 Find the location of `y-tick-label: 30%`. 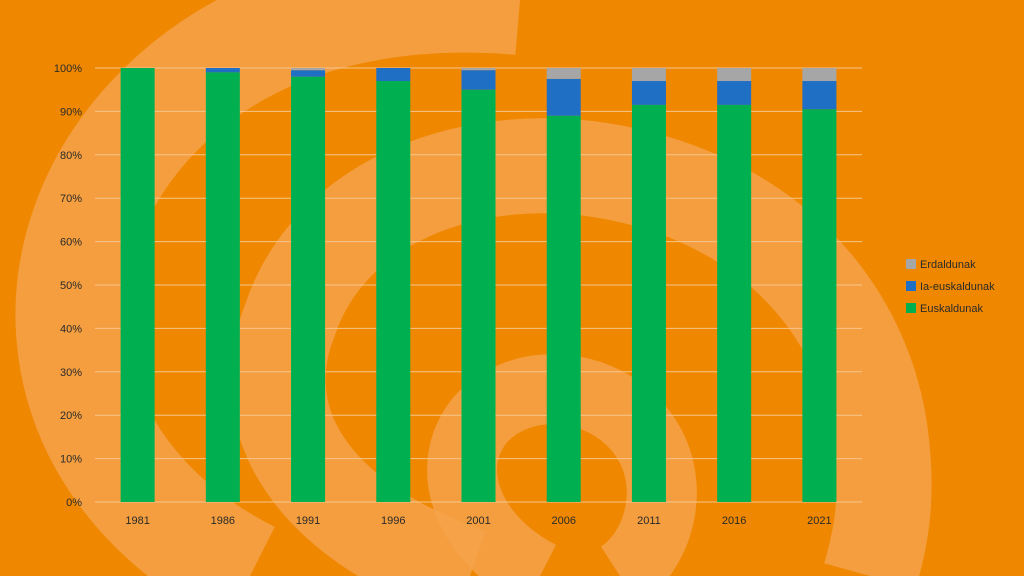

y-tick-label: 30% is located at coordinates (71, 373).